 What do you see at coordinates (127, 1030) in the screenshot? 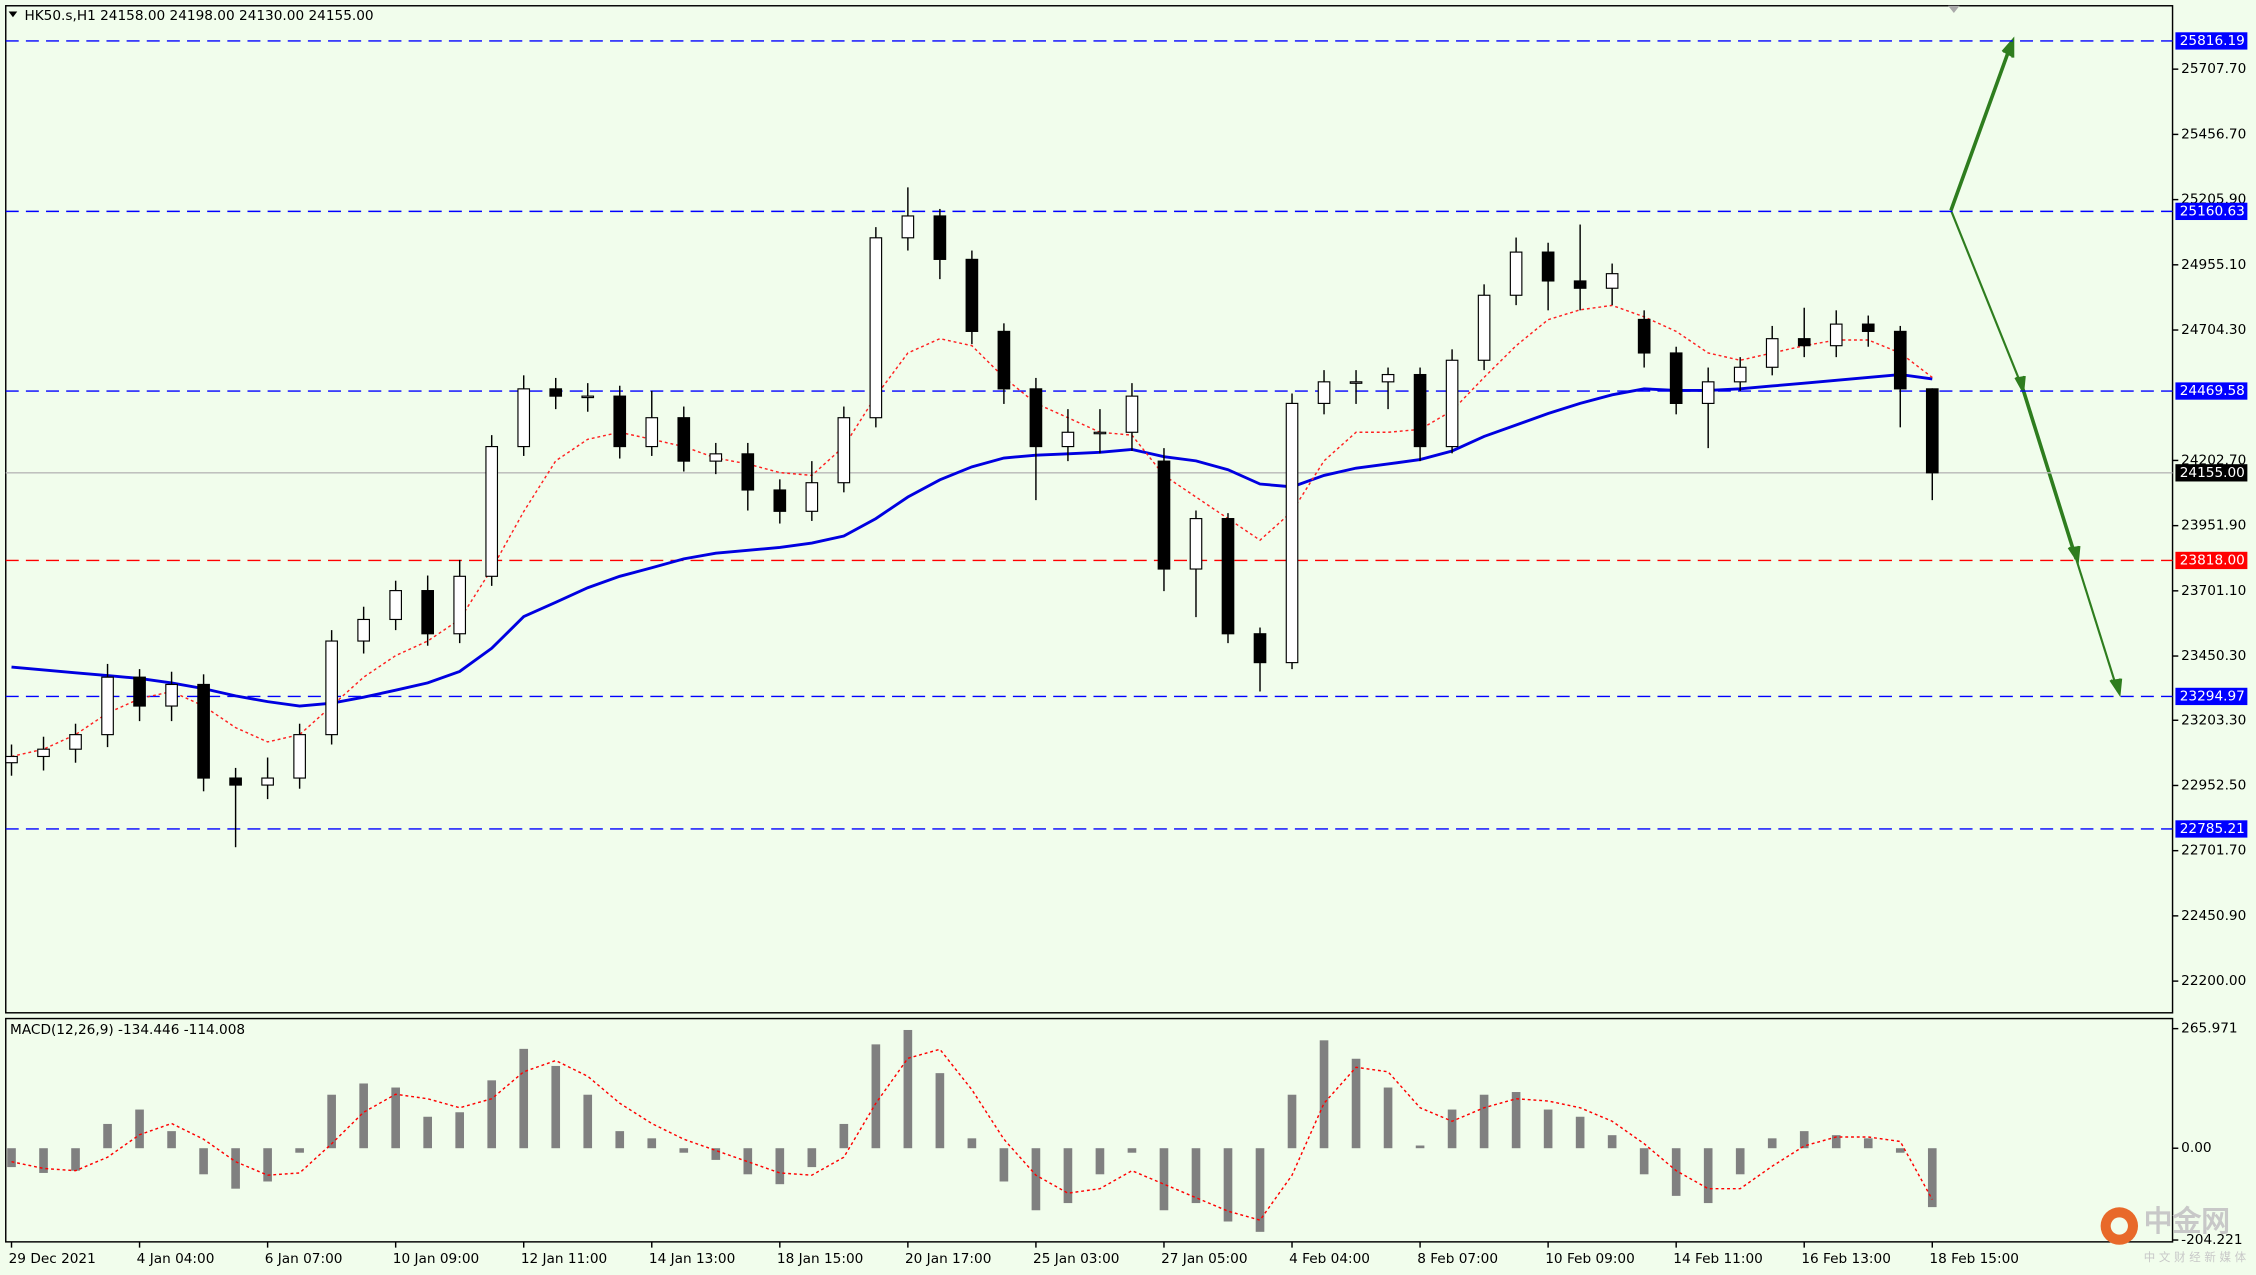
I see `macd-title: MACD(12,26,9) -134.446 -114.008` at bounding box center [127, 1030].